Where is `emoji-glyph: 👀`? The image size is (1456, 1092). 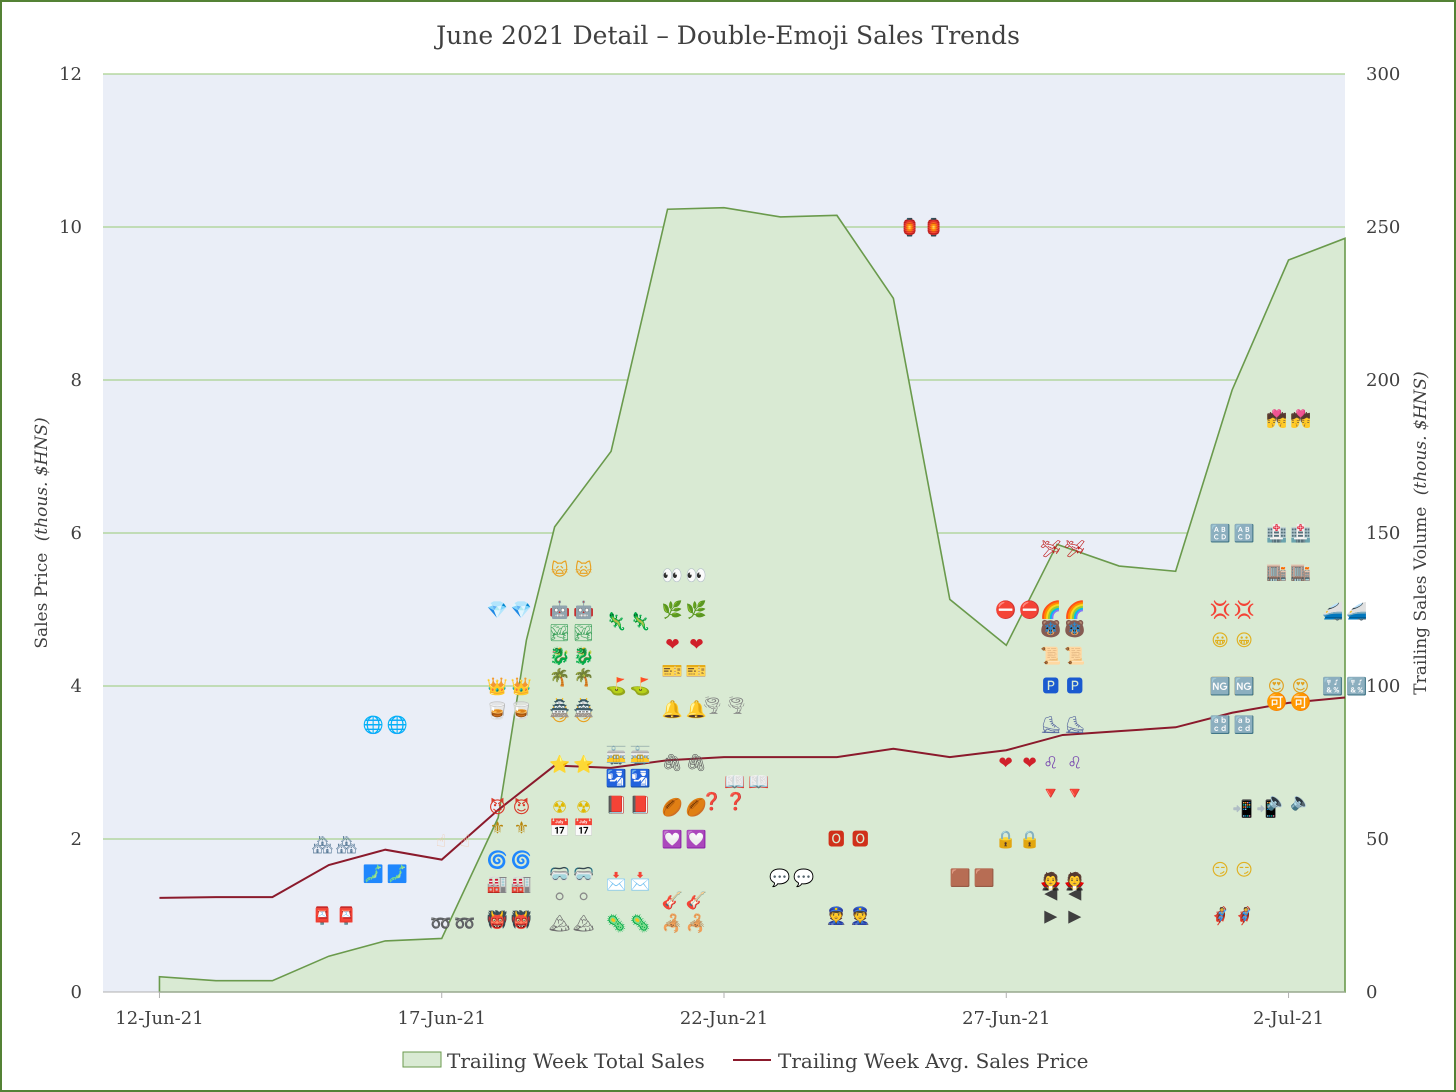 emoji-glyph: 👀 is located at coordinates (696, 576).